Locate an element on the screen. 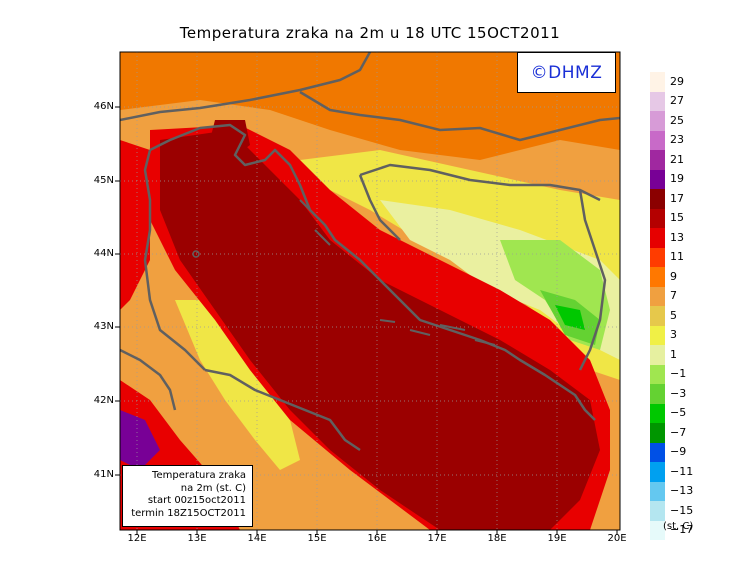  legend-label: −13 is located at coordinates (682, 491).